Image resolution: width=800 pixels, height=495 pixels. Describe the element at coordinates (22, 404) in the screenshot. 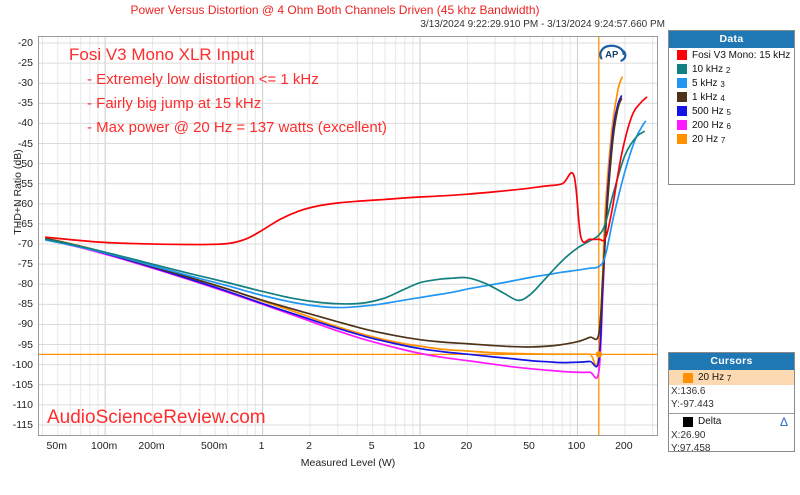

I see `y-tick-18: -110` at that location.